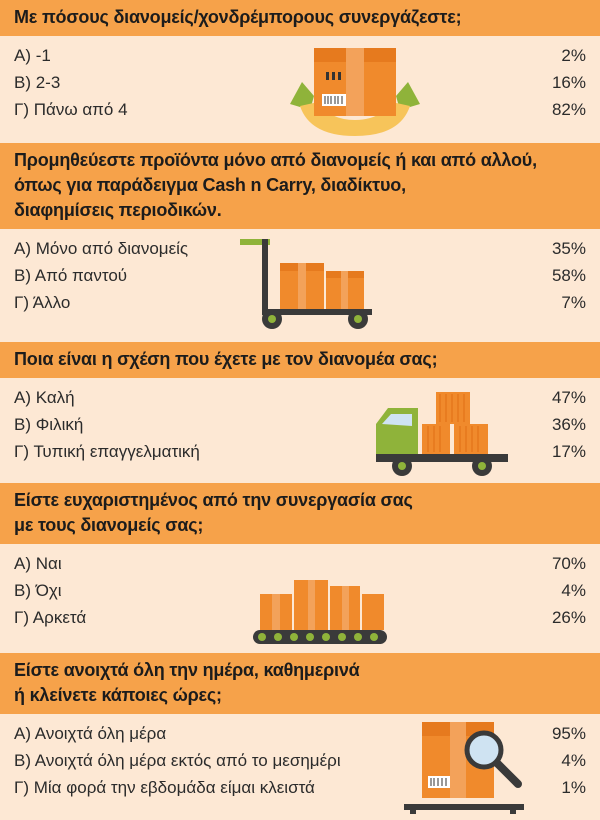 Image resolution: width=600 pixels, height=820 pixels. Describe the element at coordinates (320, 612) in the screenshot. I see `conveyor-belt-icon` at that location.